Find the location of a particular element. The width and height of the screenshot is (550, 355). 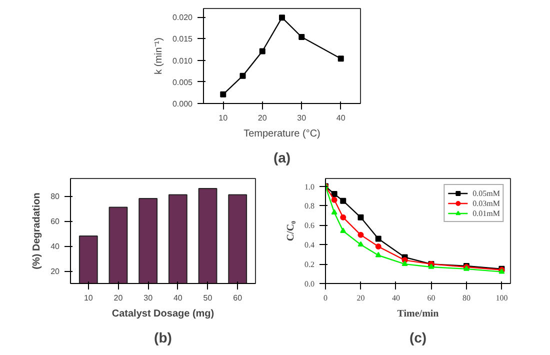

y-tick-label: 0.000 is located at coordinates (183, 104).